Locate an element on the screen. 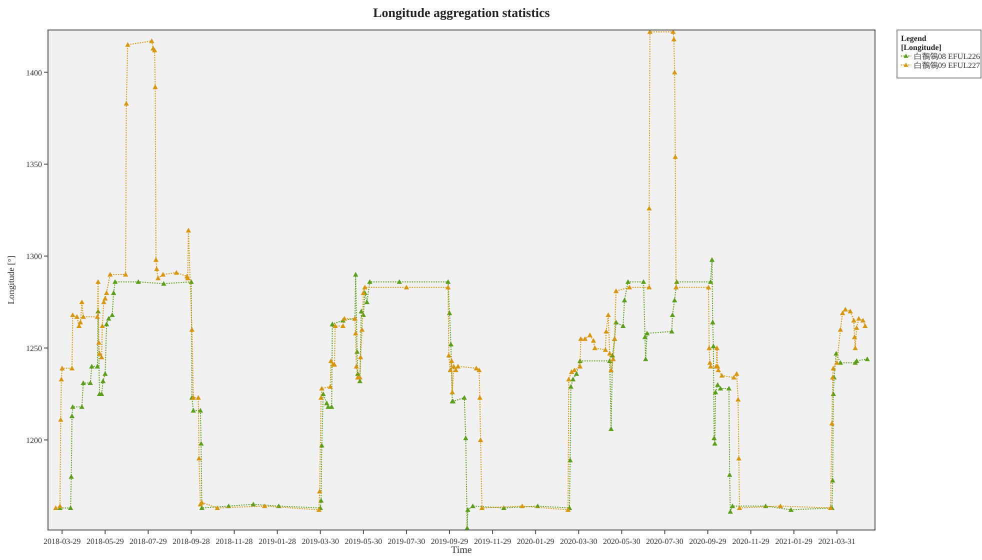 The width and height of the screenshot is (982, 560). y-tick-label: 1250 is located at coordinates (34, 349).